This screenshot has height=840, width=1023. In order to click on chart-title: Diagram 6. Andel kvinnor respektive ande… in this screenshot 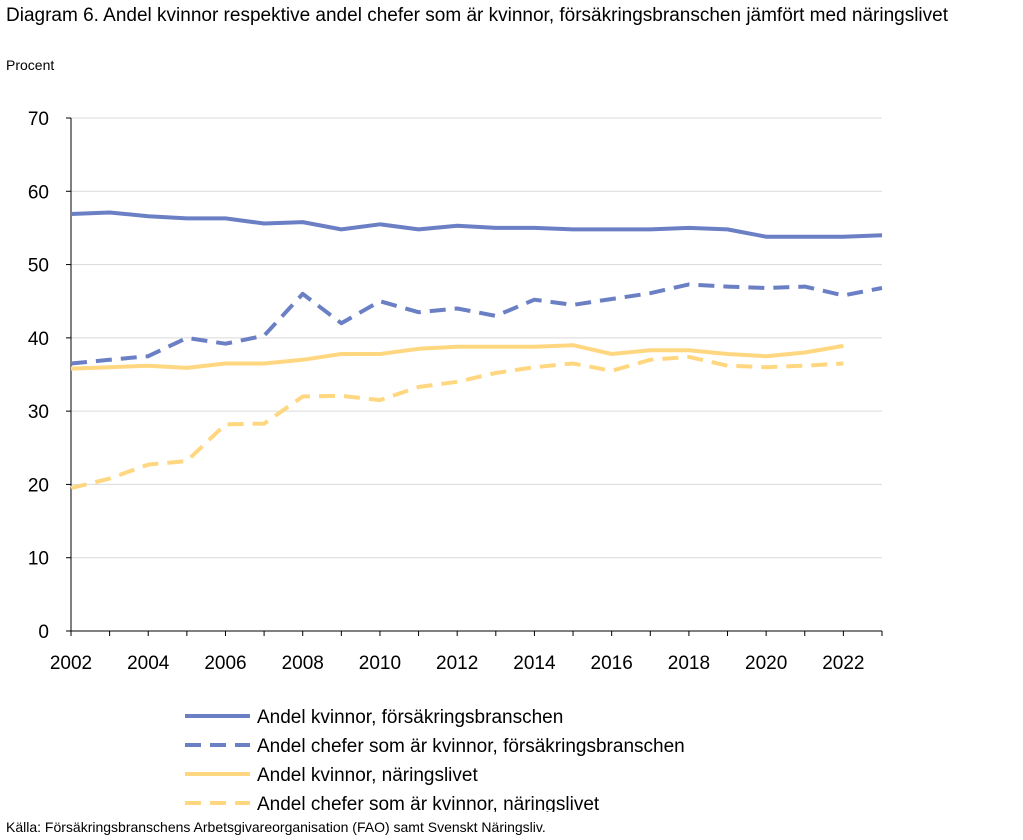, I will do `click(477, 15)`.